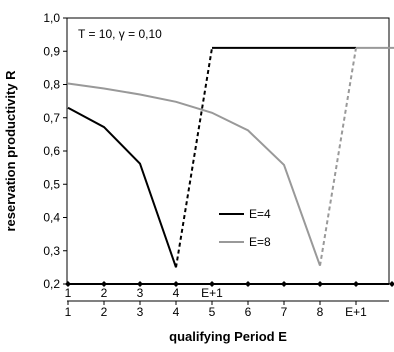  What do you see at coordinates (51, 85) in the screenshot?
I see `y-tick-label: 0,8` at bounding box center [51, 85].